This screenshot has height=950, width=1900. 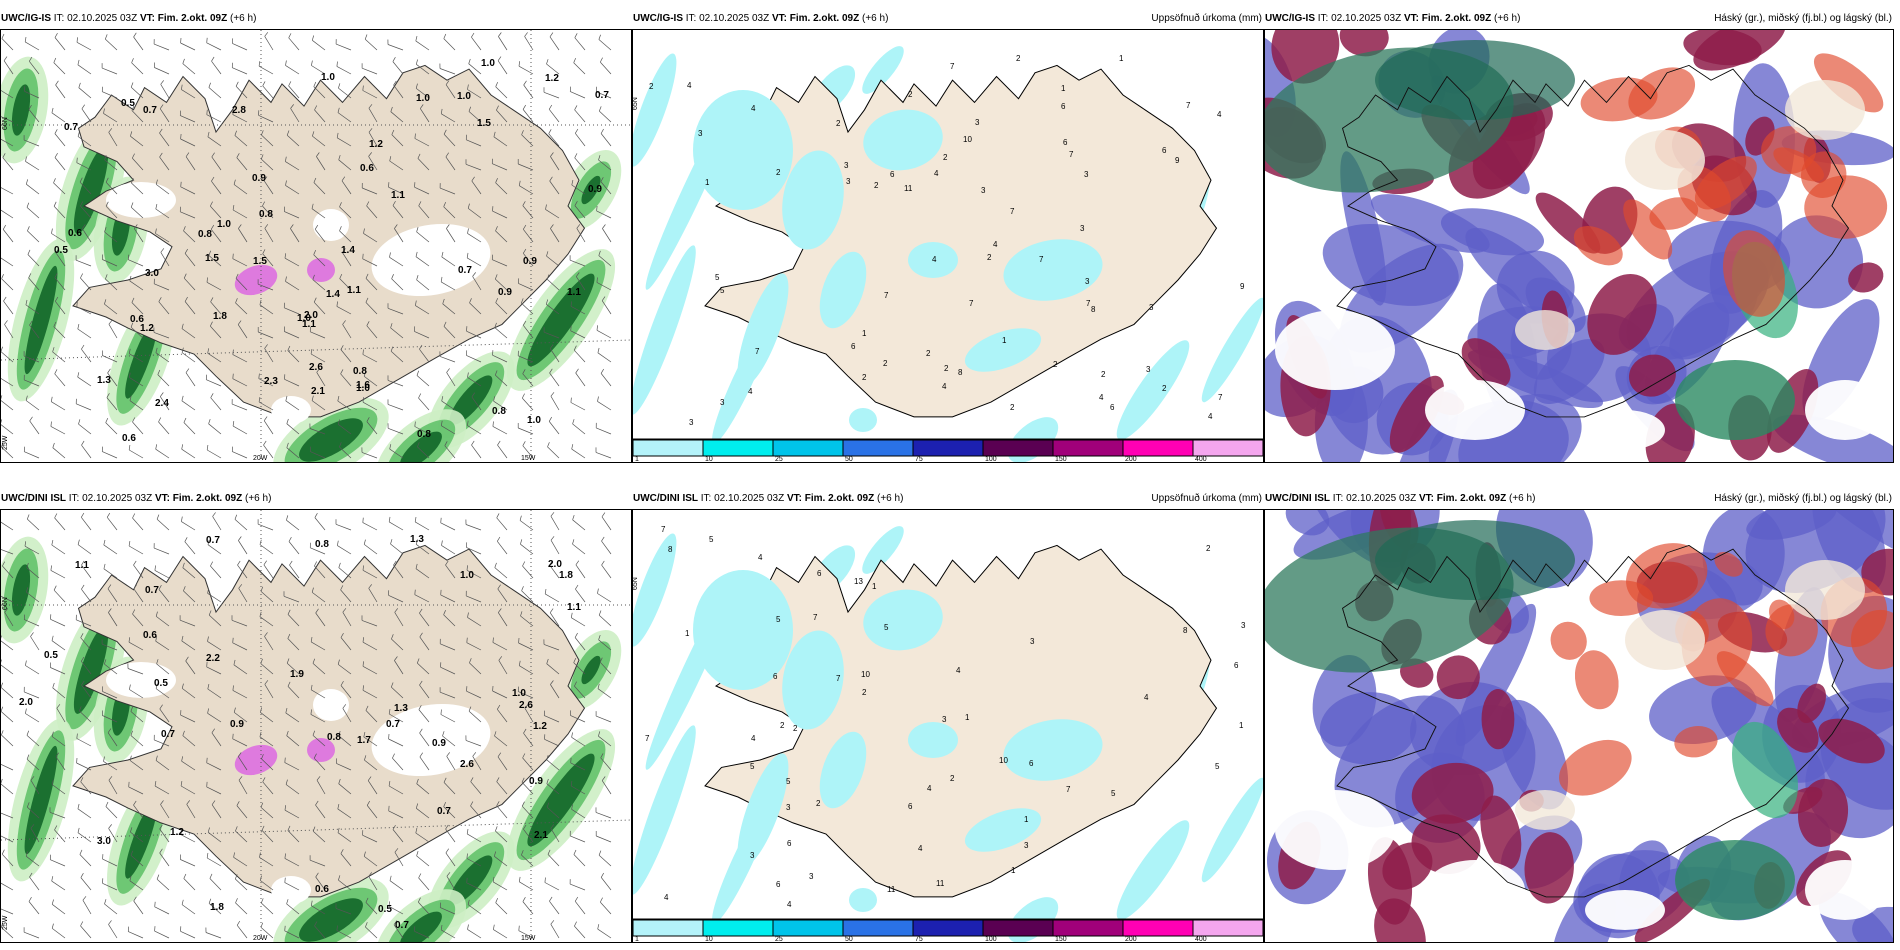 I want to click on gust-value-label: 0.7, so click(x=393, y=724).